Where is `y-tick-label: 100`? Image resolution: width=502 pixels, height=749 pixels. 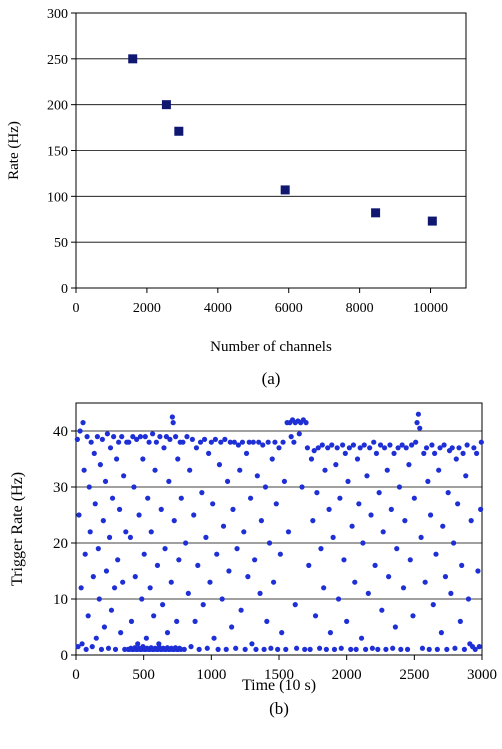 y-tick-label: 100 is located at coordinates (57, 197).